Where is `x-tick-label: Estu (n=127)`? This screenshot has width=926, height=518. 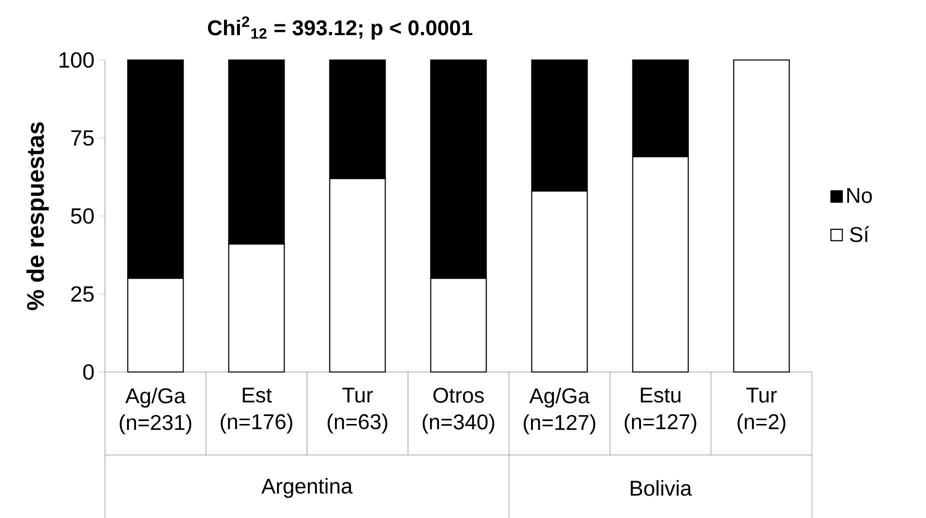 x-tick-label: Estu (n=127) is located at coordinates (660, 411).